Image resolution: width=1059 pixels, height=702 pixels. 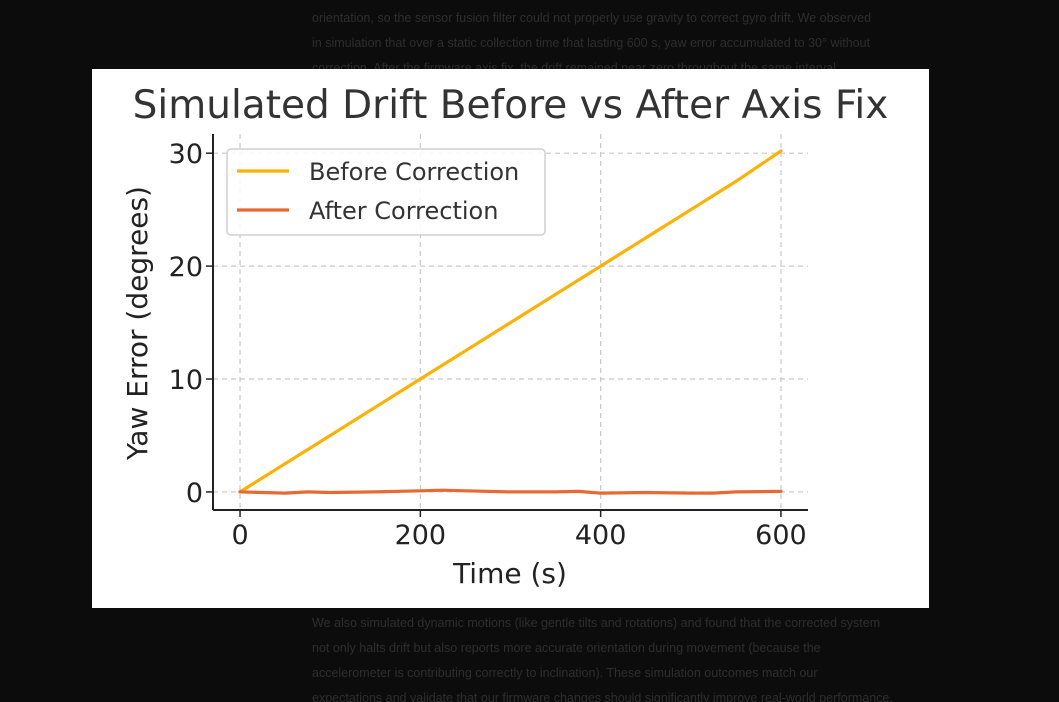 I want to click on y-axis-label: Yaw Error (degrees), so click(x=137, y=323).